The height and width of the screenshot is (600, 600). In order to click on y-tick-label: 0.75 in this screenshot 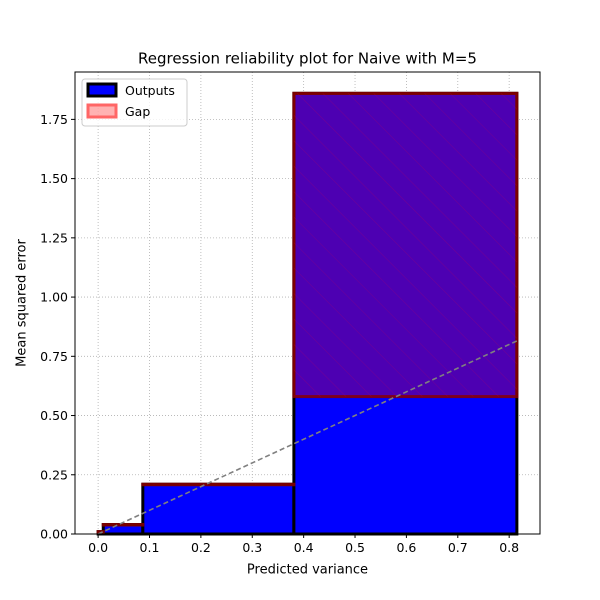, I will do `click(54, 356)`.